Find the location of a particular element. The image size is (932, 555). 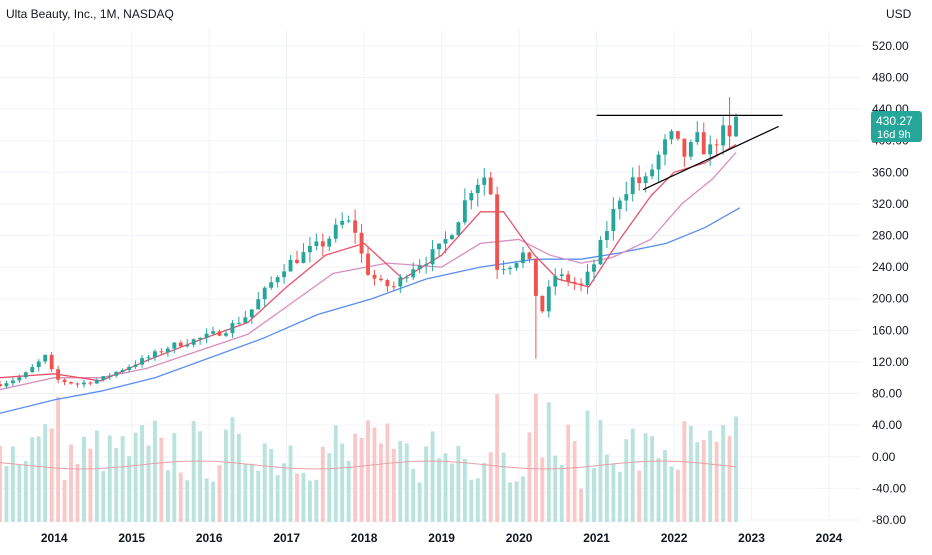

y-tick-label: 520.00 is located at coordinates (890, 46).